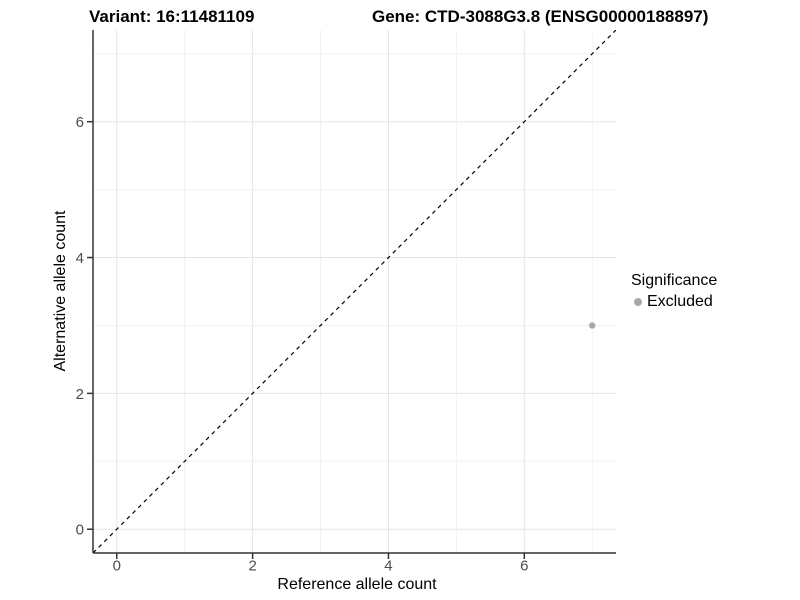 The height and width of the screenshot is (600, 800). I want to click on x-tick-label: 6, so click(524, 566).